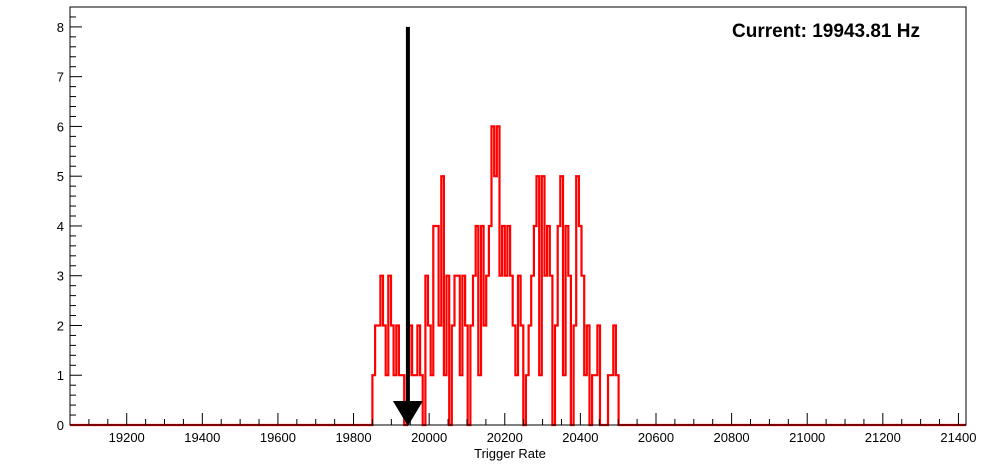 Image resolution: width=996 pixels, height=472 pixels. I want to click on y-tick-label: 2, so click(60, 325).